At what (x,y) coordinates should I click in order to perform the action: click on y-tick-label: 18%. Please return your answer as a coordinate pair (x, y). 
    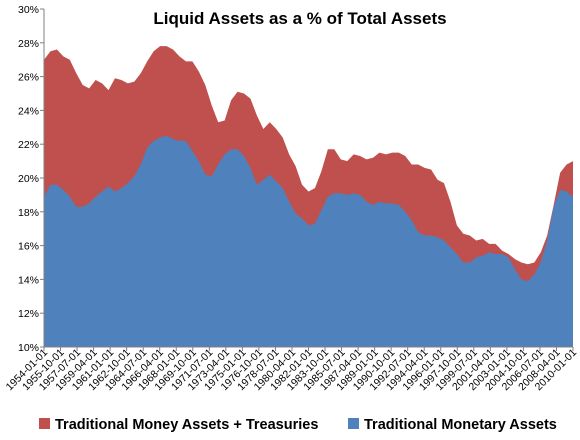
    Looking at the image, I should click on (28, 213).